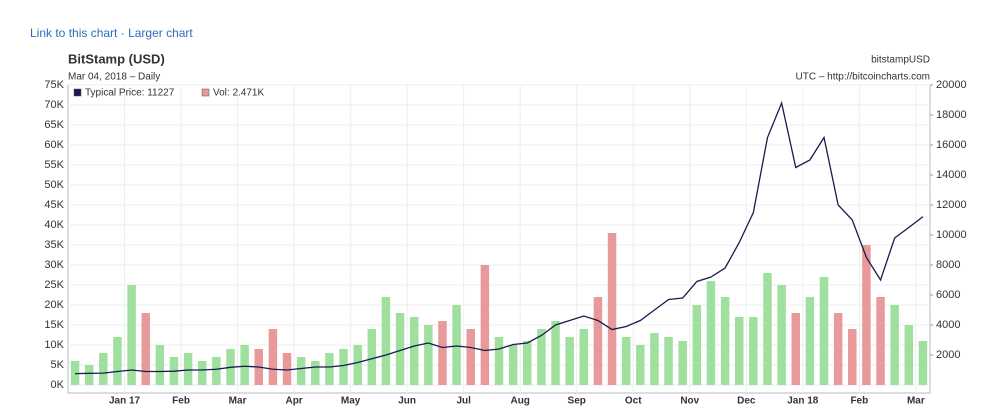 The image size is (984, 412). Describe the element at coordinates (689, 401) in the screenshot. I see `x-tick-label: Nov` at that location.